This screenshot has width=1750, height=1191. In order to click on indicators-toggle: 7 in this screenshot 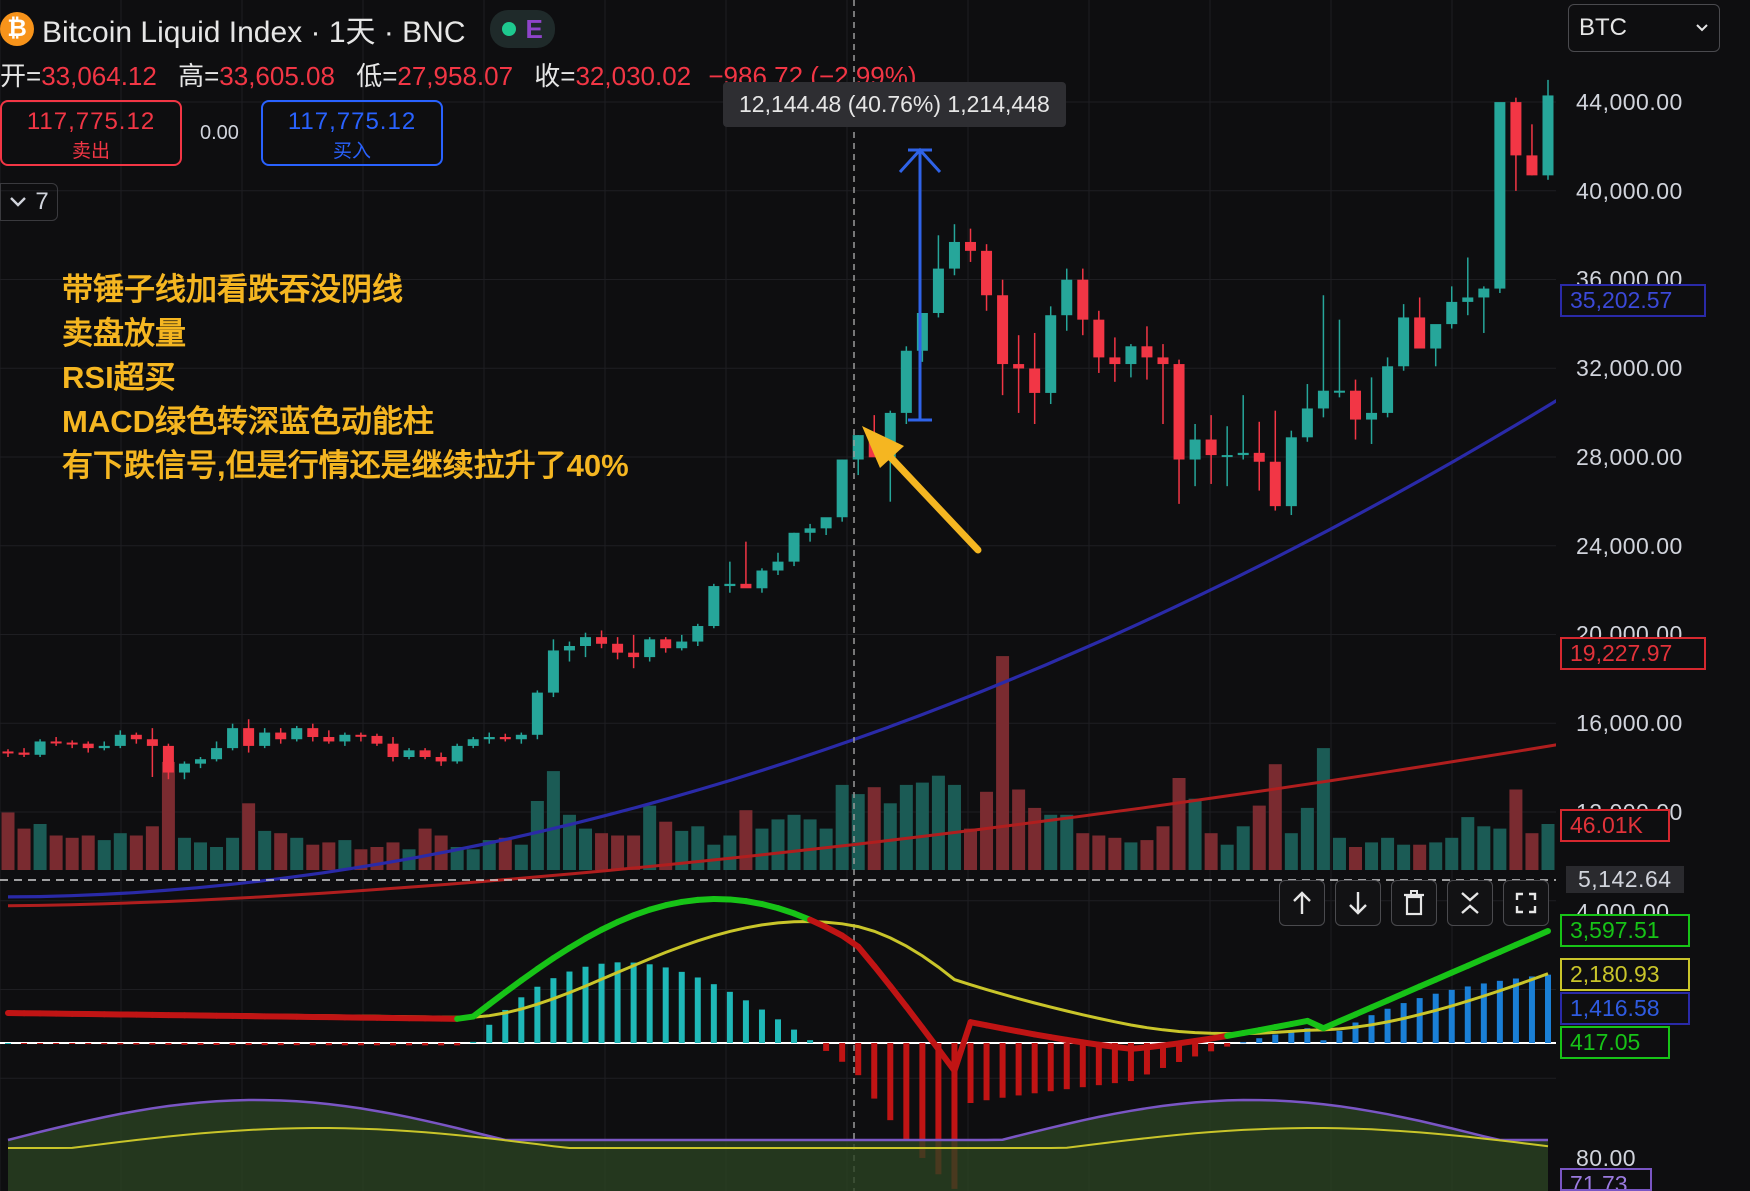, I will do `click(29, 202)`.